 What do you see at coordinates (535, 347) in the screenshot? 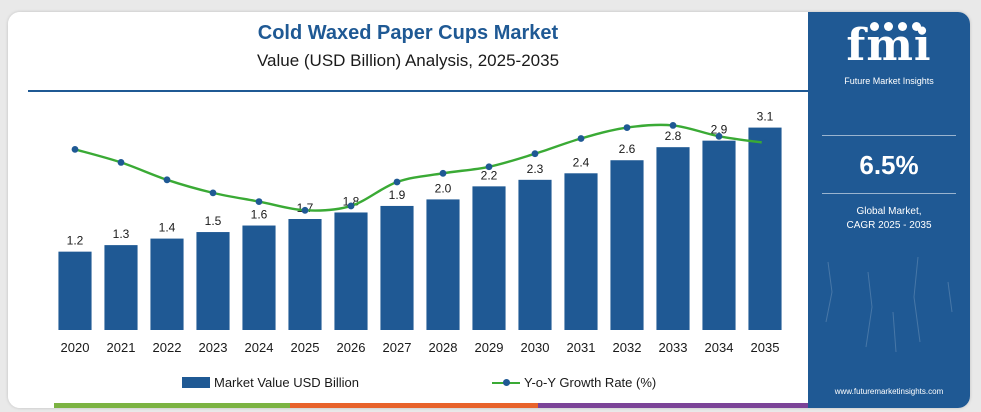
I see `x-tick-label-2030: 2030` at bounding box center [535, 347].